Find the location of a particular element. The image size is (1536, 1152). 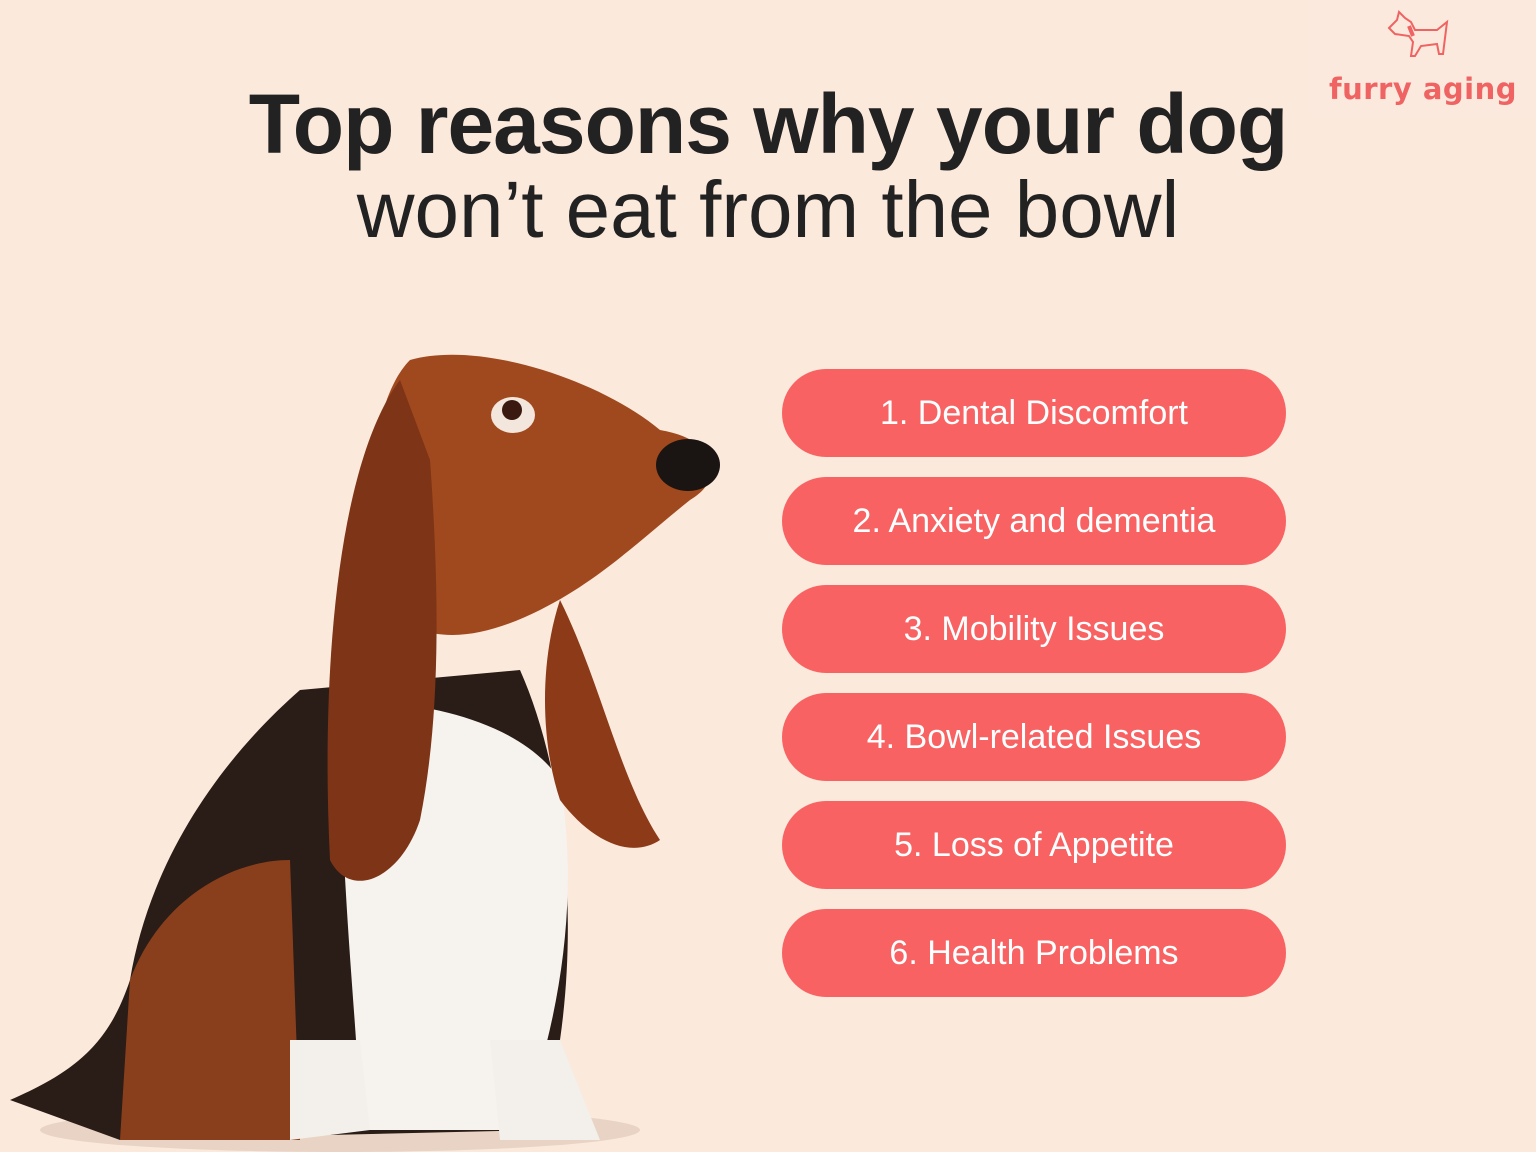

brand-logo: furry aging is located at coordinates (1423, 59).